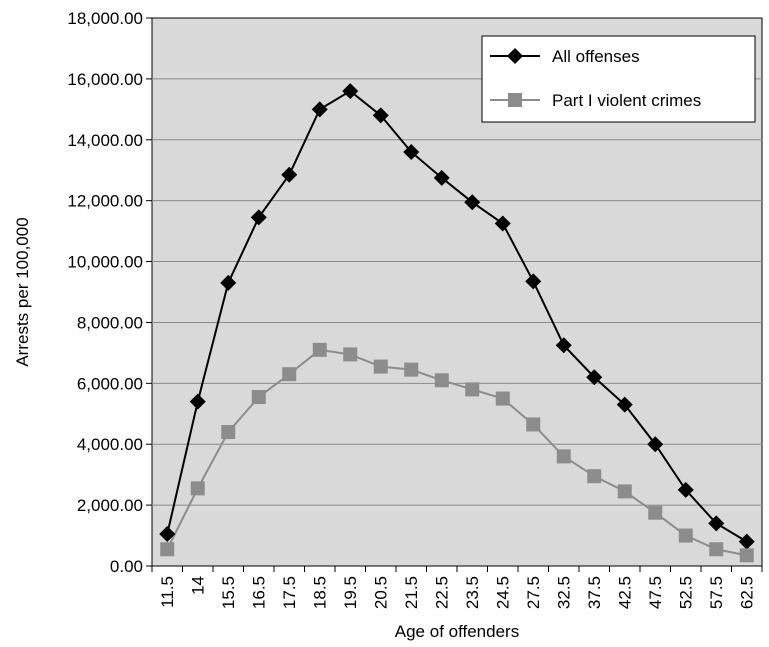 The image size is (769, 647). Describe the element at coordinates (110, 383) in the screenshot. I see `y-tick-label: 6,000.00` at that location.